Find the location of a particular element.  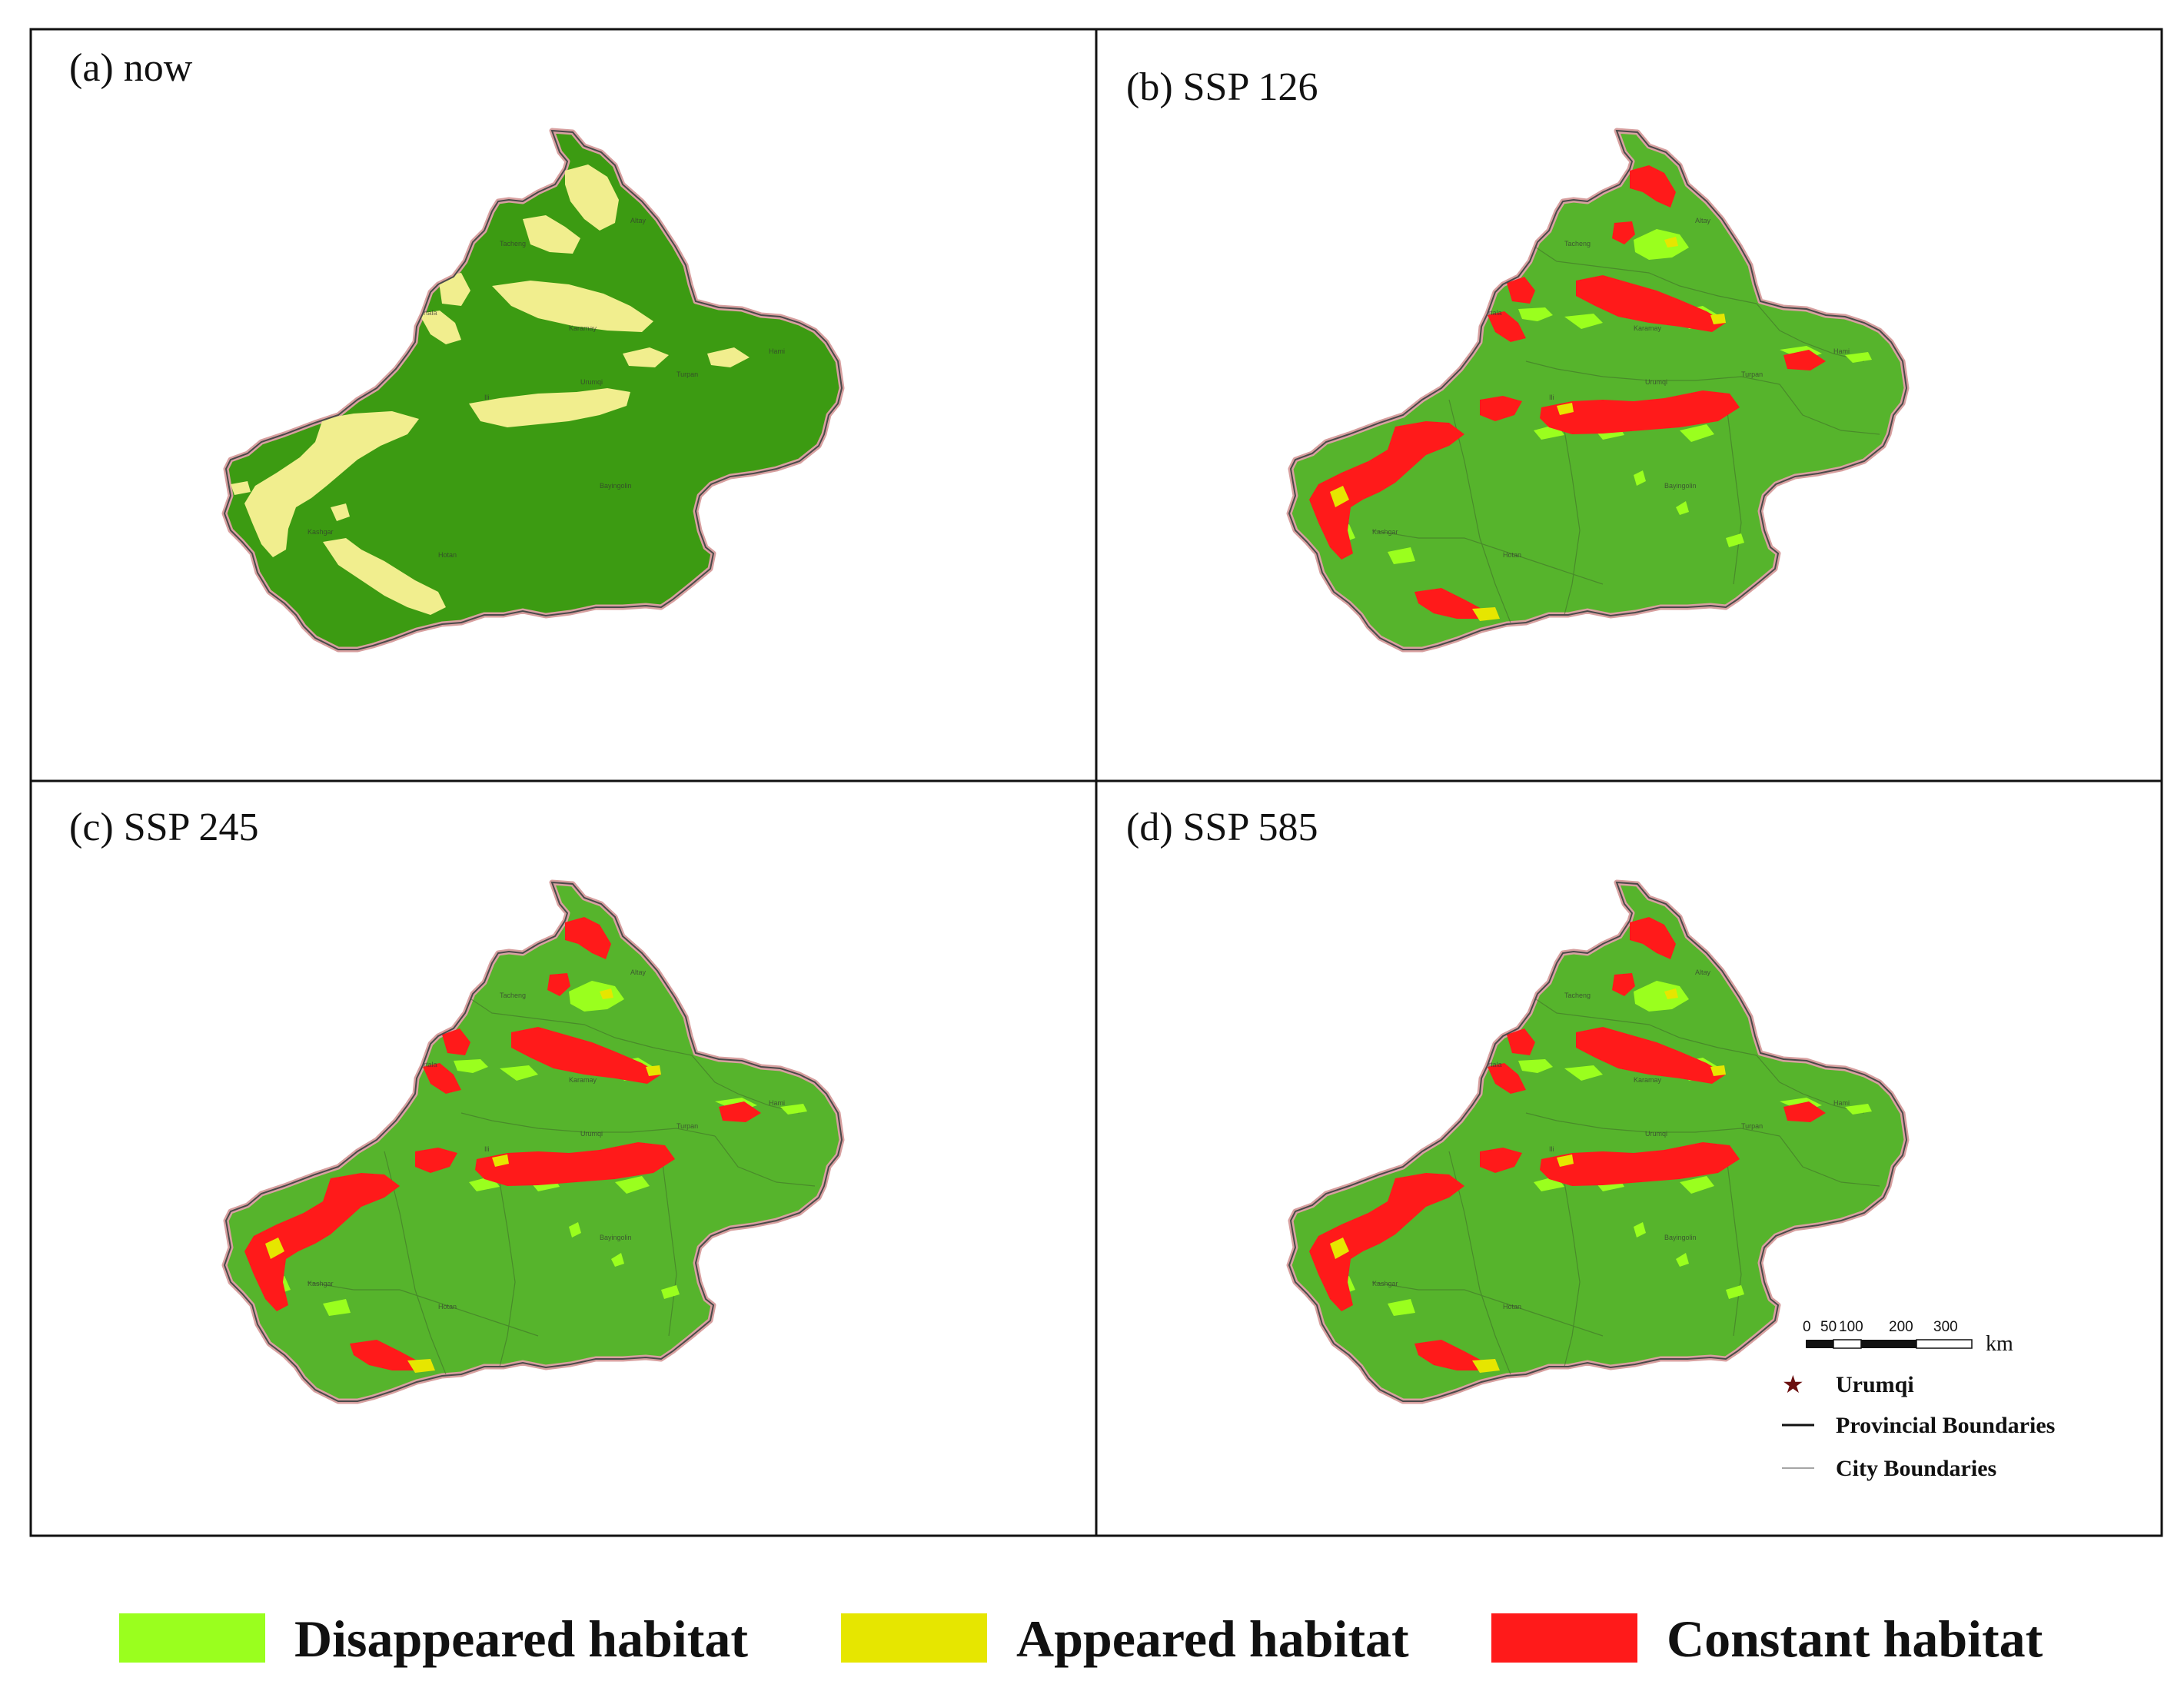

legend-label-disappeared: Disappeared habitat is located at coordinates (521, 1639).